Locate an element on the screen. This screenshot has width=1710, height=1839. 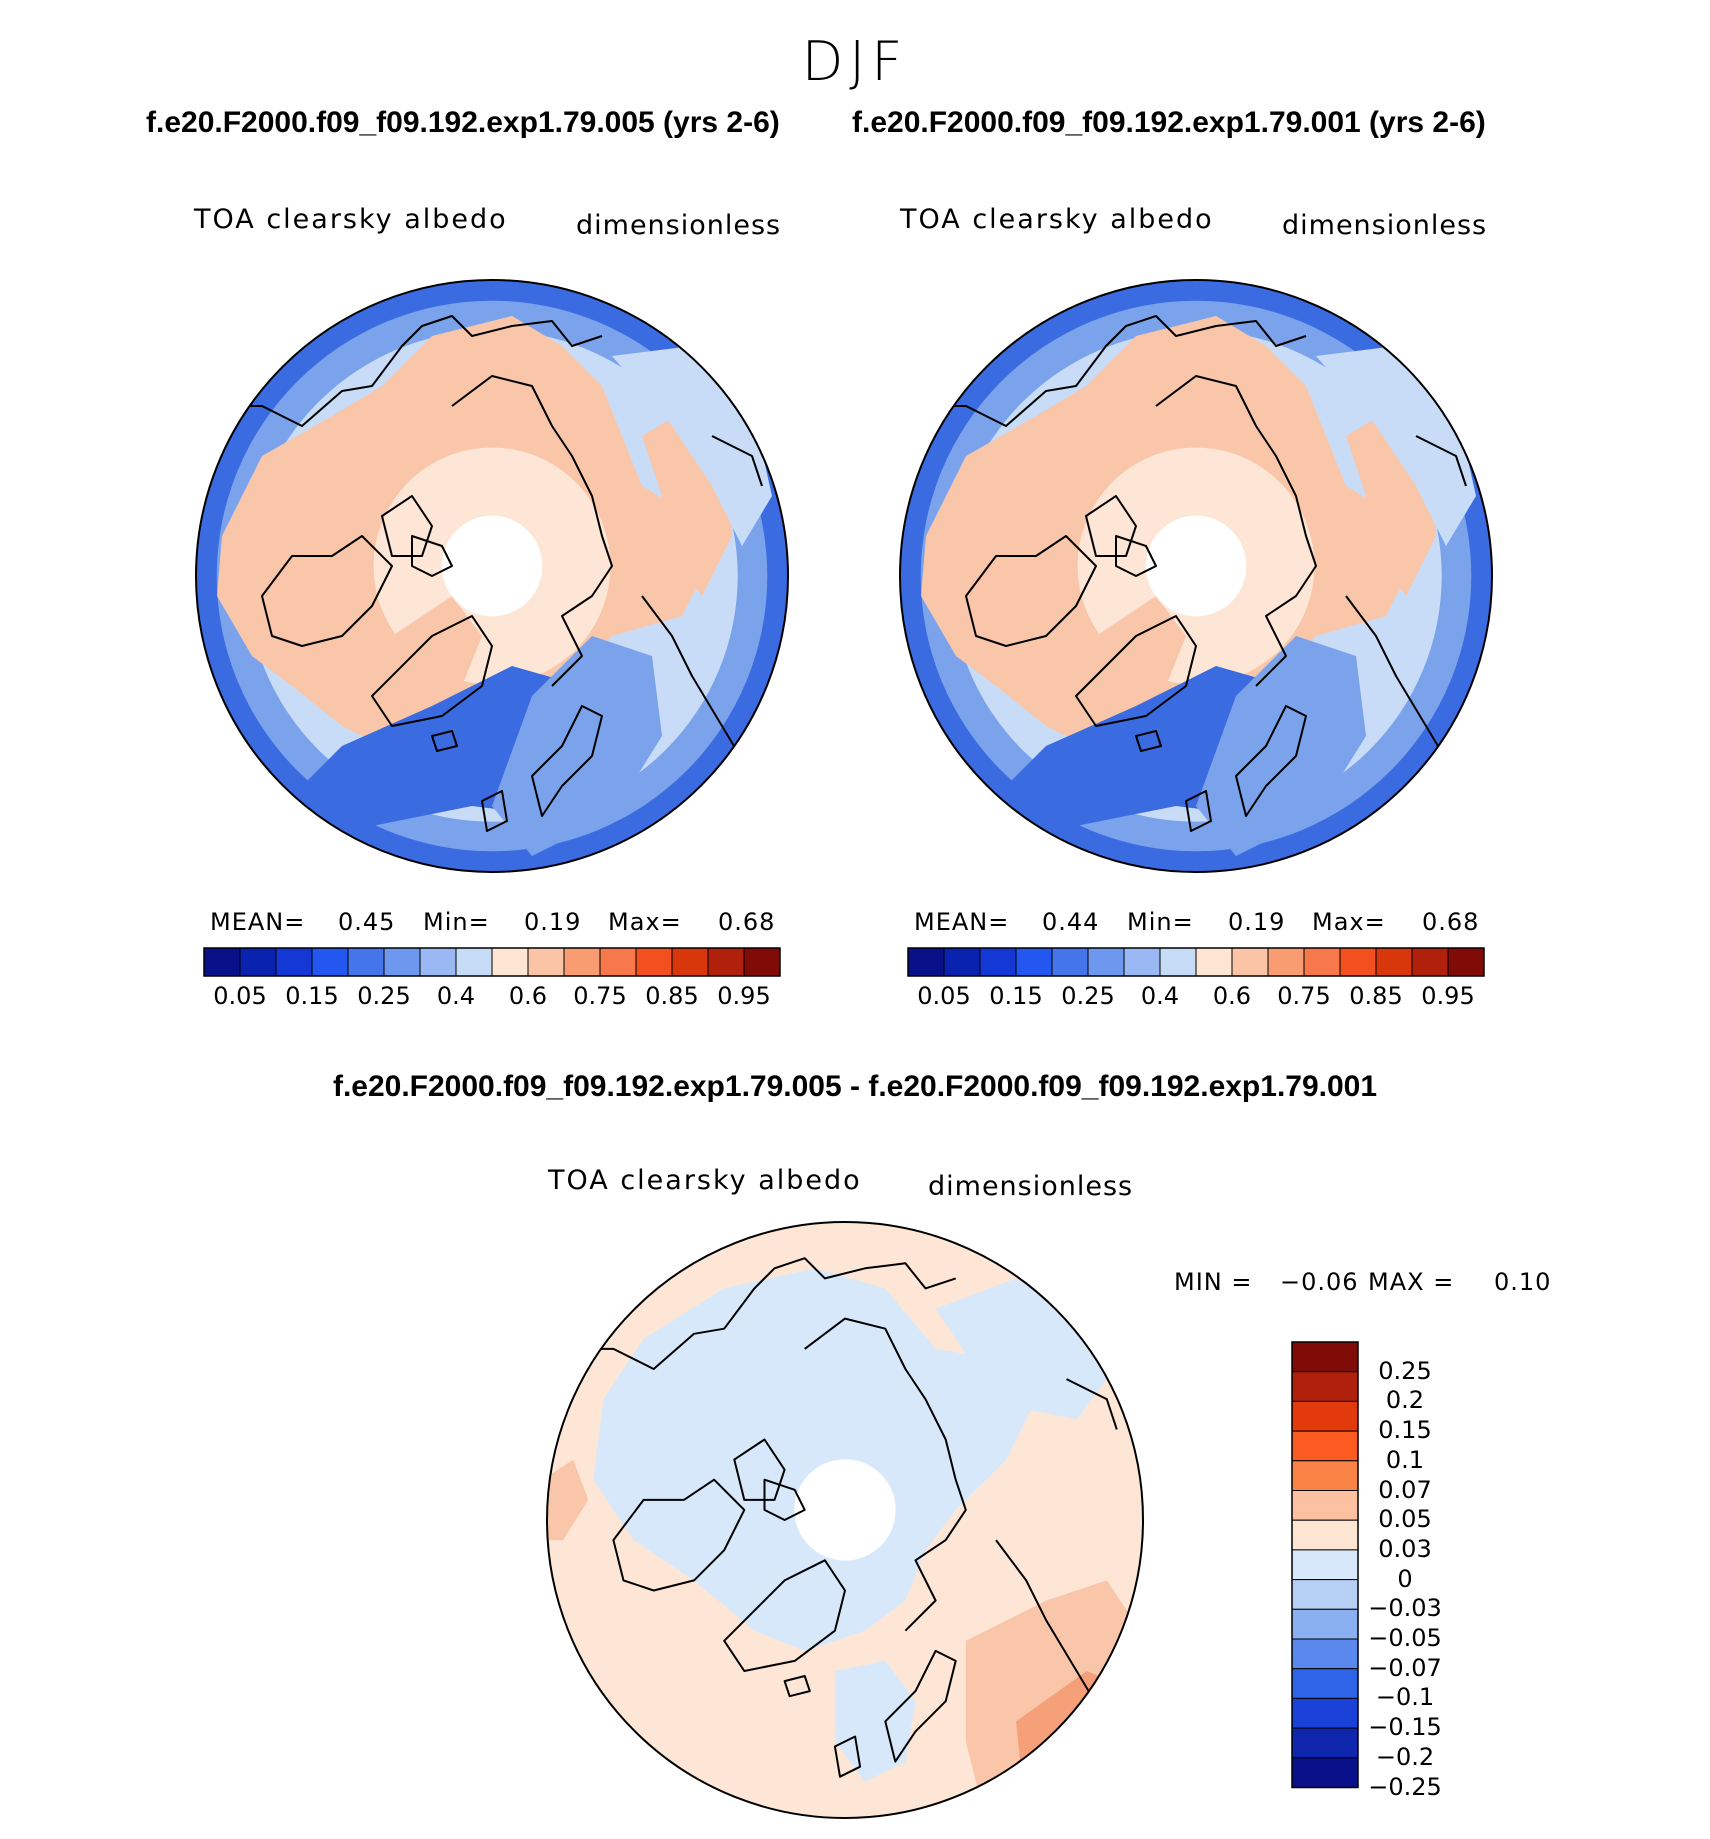
colorbar-tick-label: −0.2 is located at coordinates (1405, 1756).